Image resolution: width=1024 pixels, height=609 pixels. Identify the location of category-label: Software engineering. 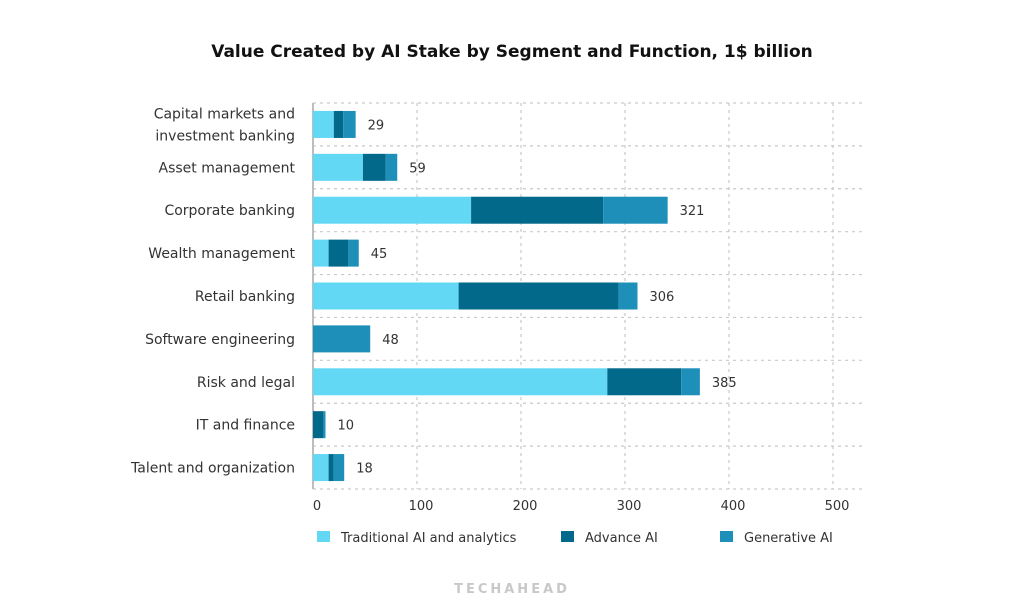
(220, 340).